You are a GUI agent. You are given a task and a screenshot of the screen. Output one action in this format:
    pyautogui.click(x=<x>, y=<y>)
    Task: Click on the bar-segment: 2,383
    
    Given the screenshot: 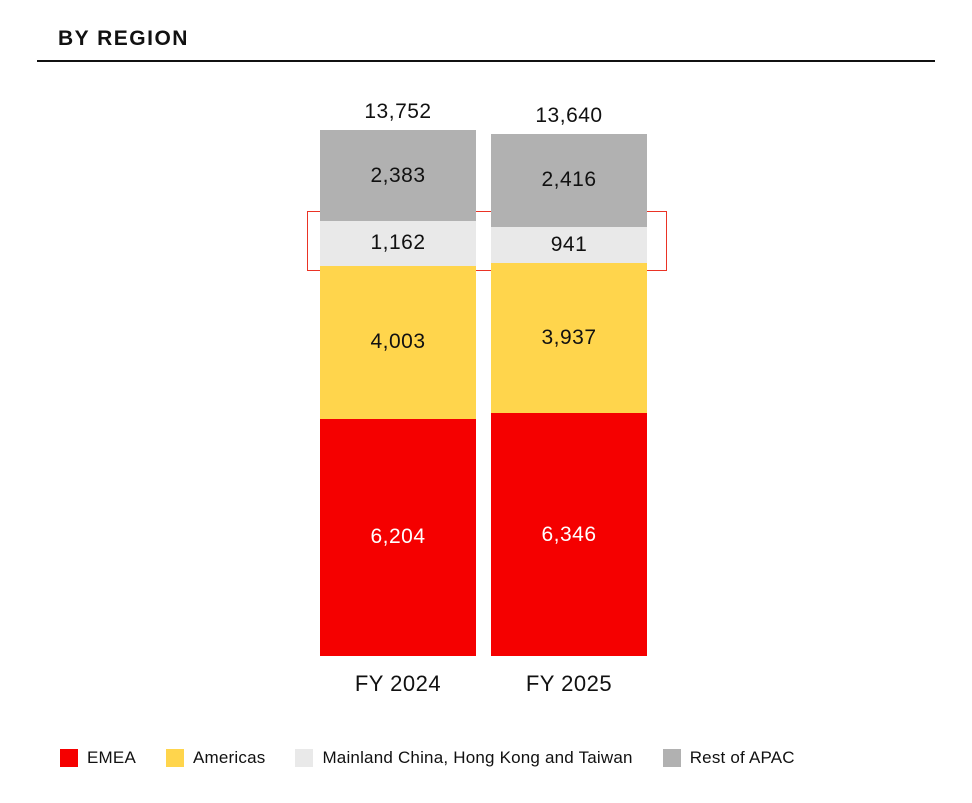 What is the action you would take?
    pyautogui.click(x=398, y=176)
    